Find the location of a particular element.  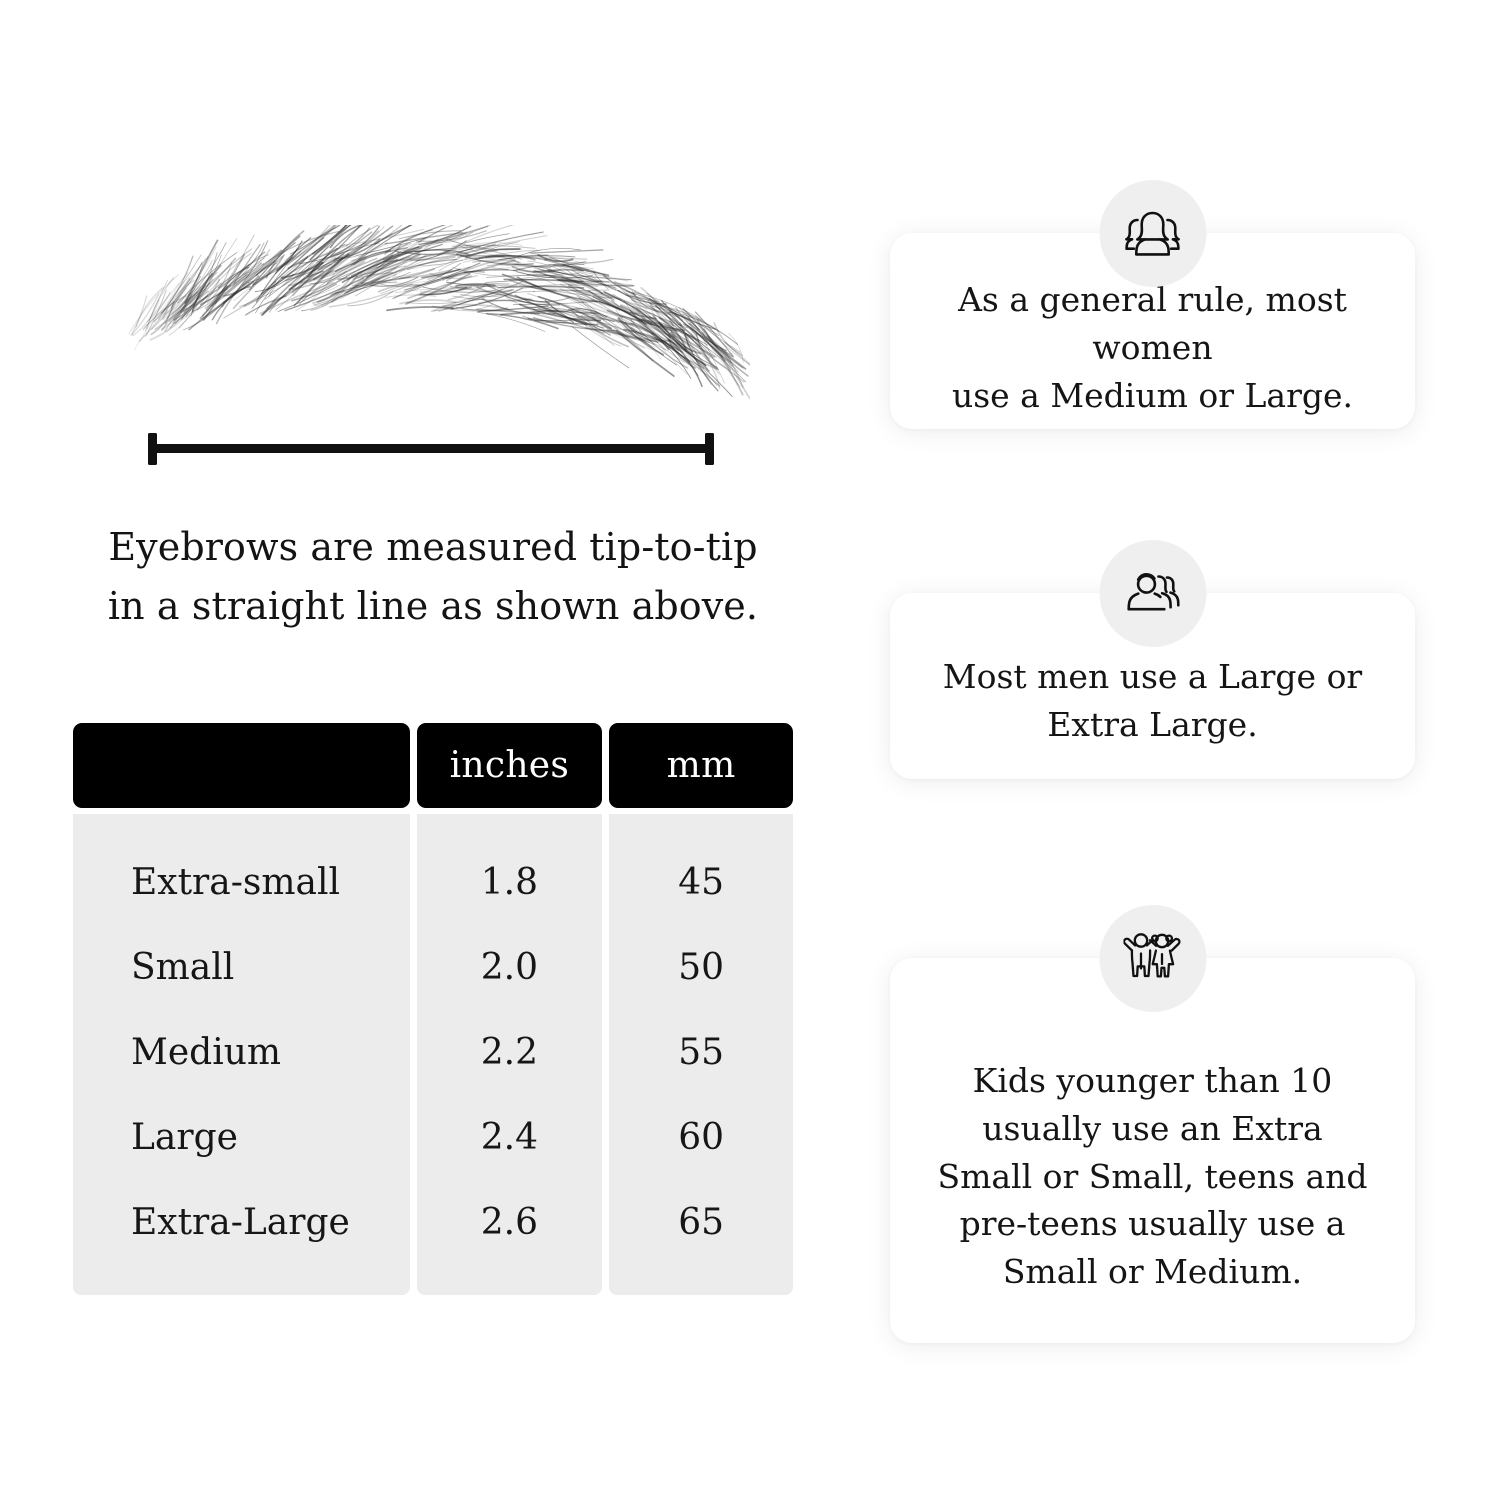

caption-line-1: Eyebrows are measured tip-to-tip is located at coordinates (433, 547).